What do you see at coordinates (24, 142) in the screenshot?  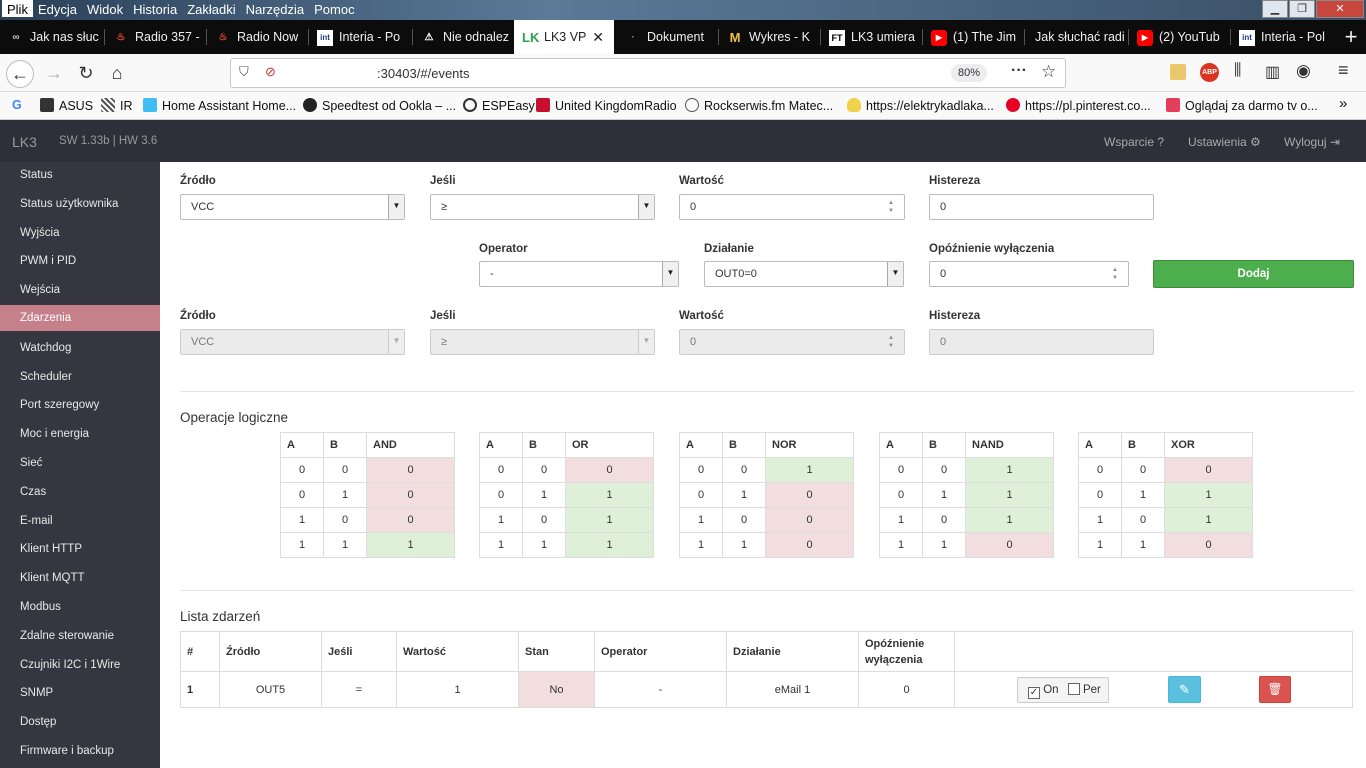 I see `brand-logo: LK3` at bounding box center [24, 142].